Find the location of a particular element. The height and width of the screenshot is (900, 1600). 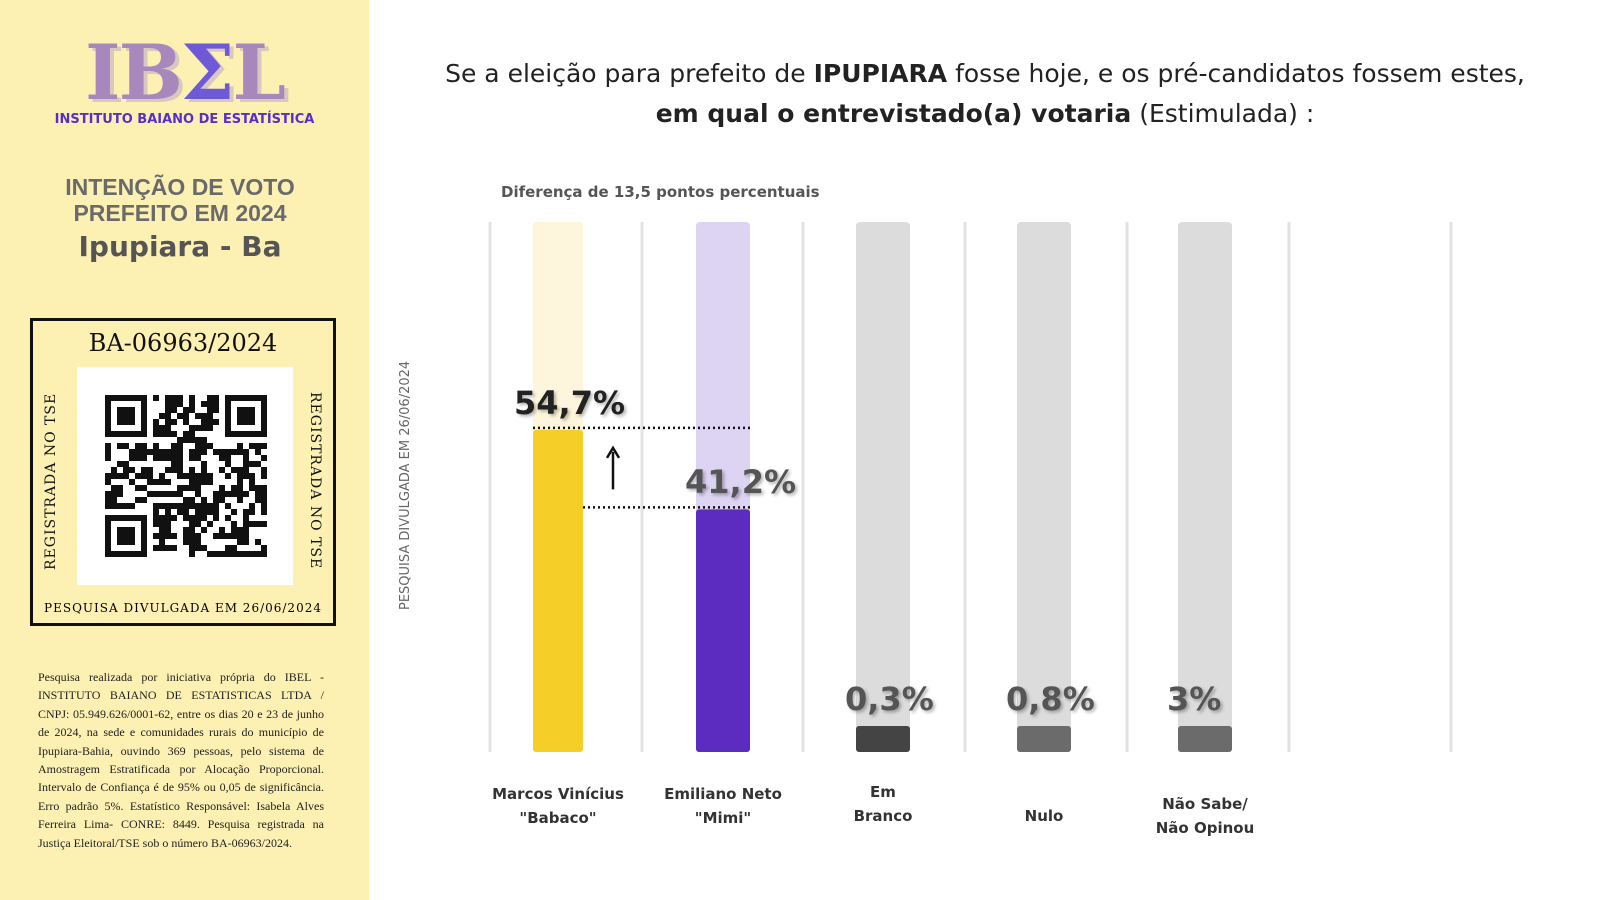

chart-subtitle: Diferença de 13,5 pontos percentuais is located at coordinates (660, 192).